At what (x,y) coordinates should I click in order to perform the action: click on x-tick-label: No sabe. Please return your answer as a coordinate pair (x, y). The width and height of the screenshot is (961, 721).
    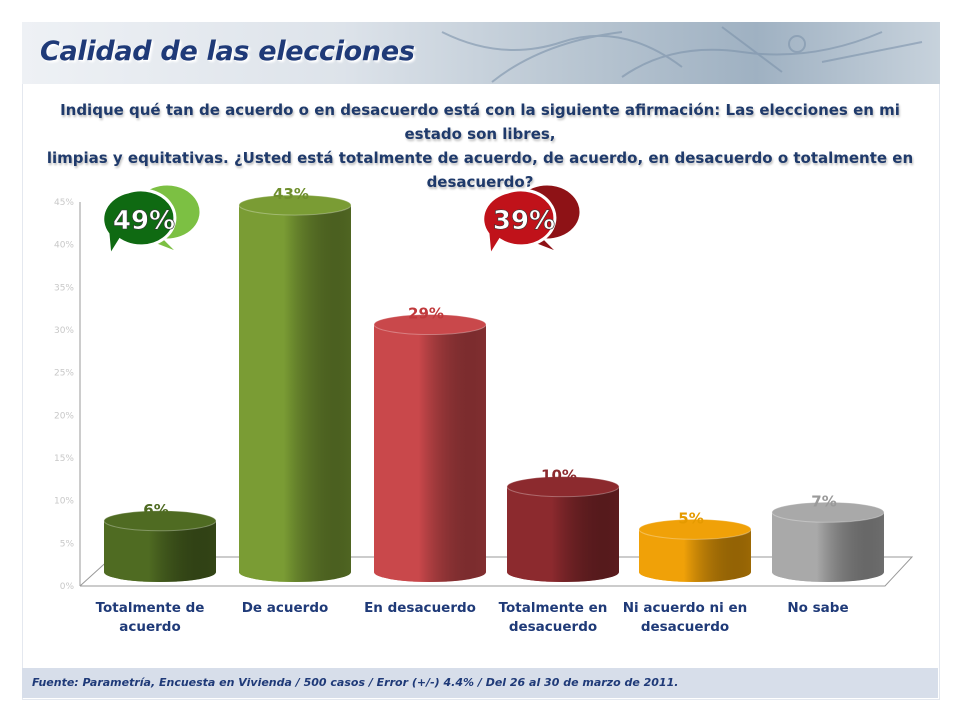
    Looking at the image, I should click on (817, 608).